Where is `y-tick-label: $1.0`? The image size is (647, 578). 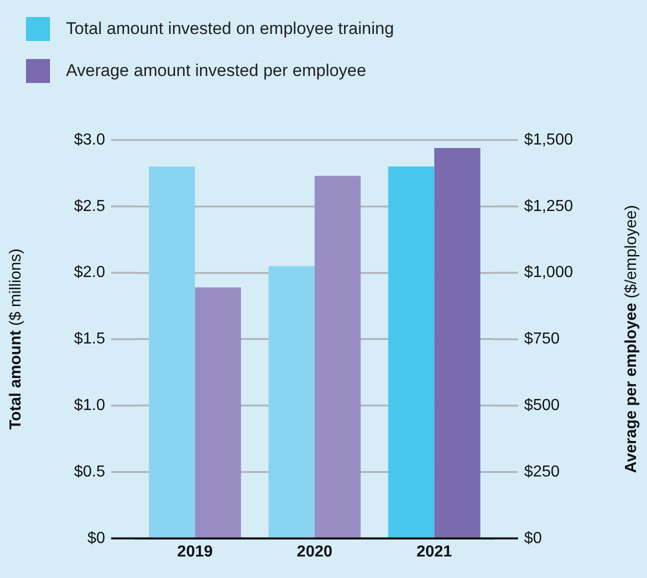
y-tick-label: $1.0 is located at coordinates (90, 405).